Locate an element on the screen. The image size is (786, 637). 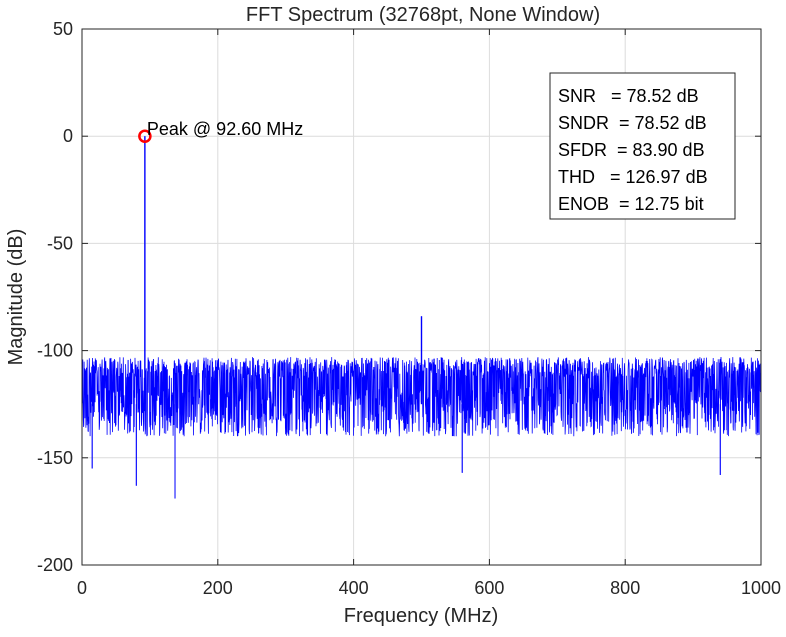
metric-thd: THD = 126.97 dB is located at coordinates (633, 177).